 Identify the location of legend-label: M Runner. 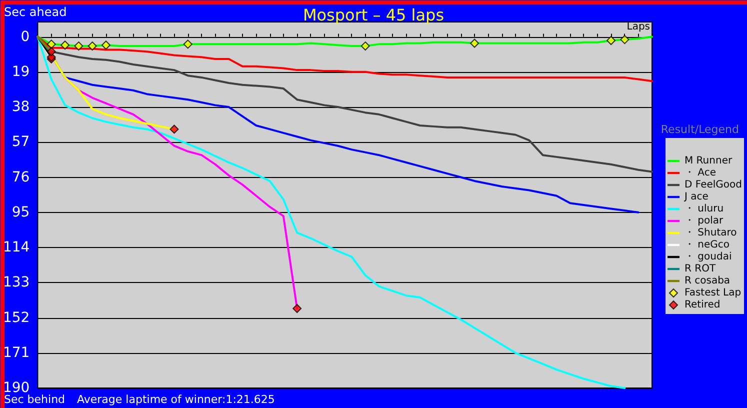
(708, 161).